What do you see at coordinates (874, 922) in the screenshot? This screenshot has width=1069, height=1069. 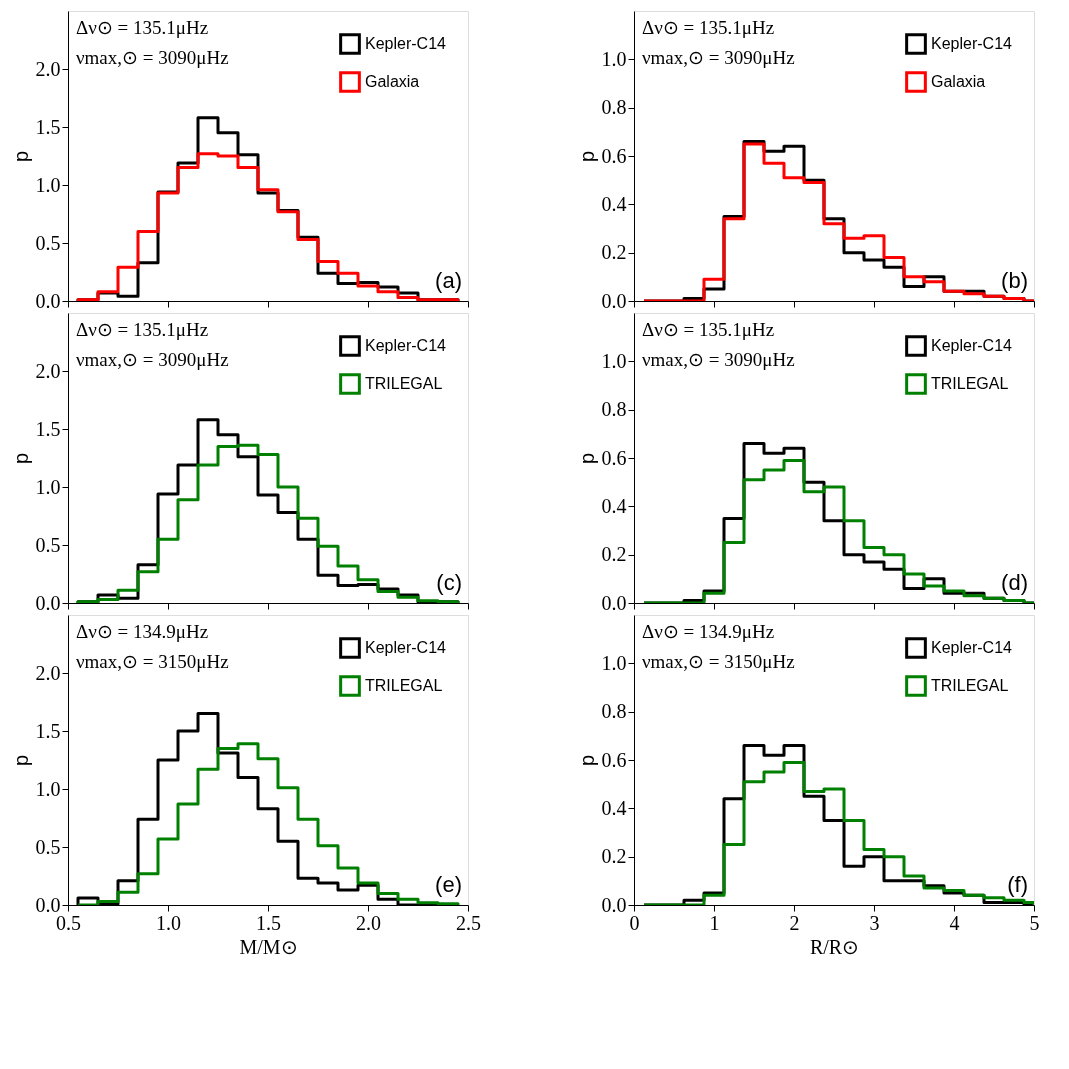 I see `x-tick-label: 3` at bounding box center [874, 922].